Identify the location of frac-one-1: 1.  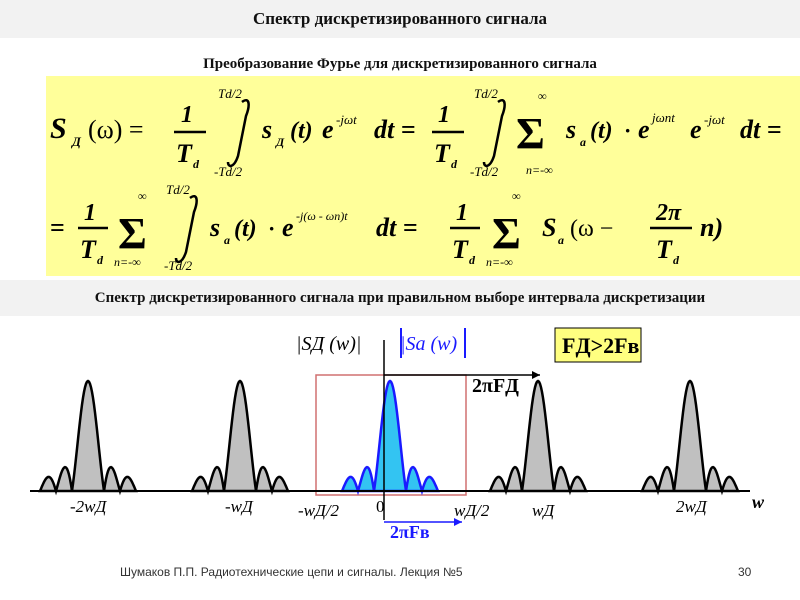
(187, 115).